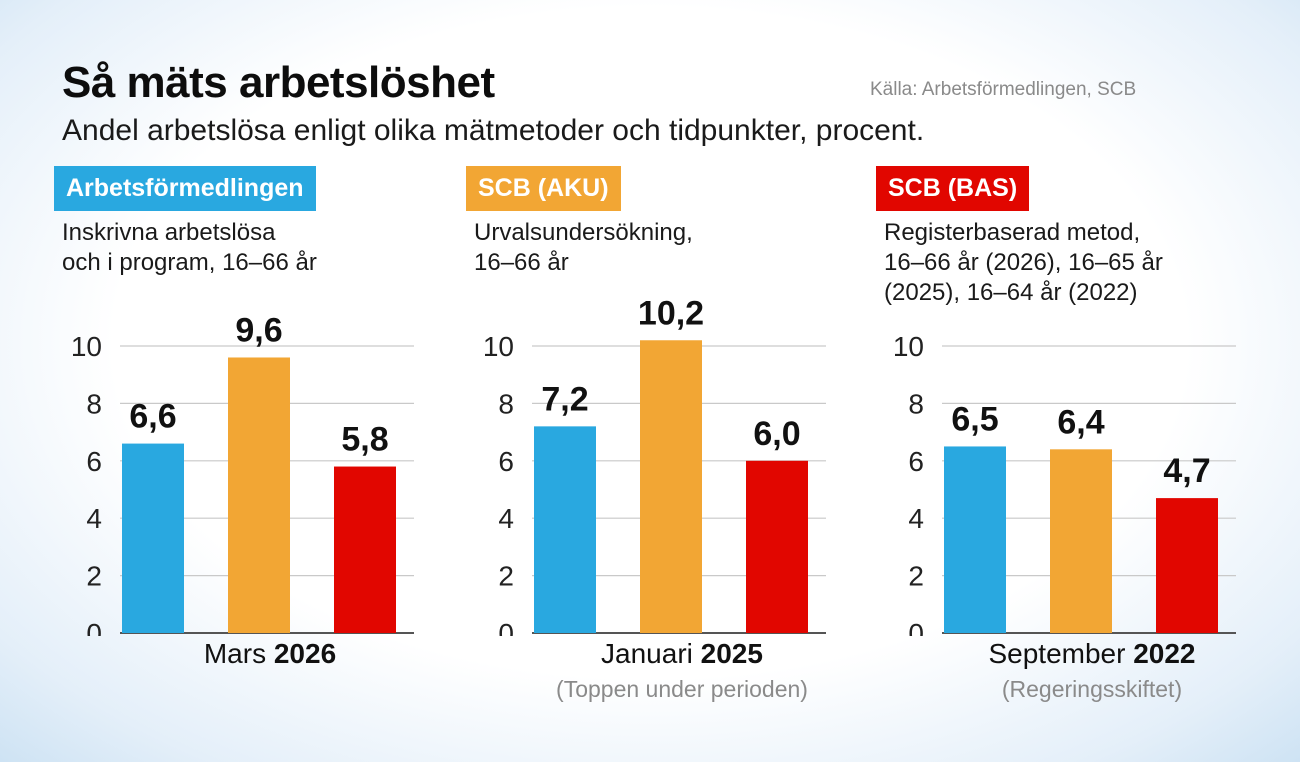 The height and width of the screenshot is (762, 1300). Describe the element at coordinates (185, 188) in the screenshot. I see `method-badge-af: Arbetsförmedlingen` at that location.